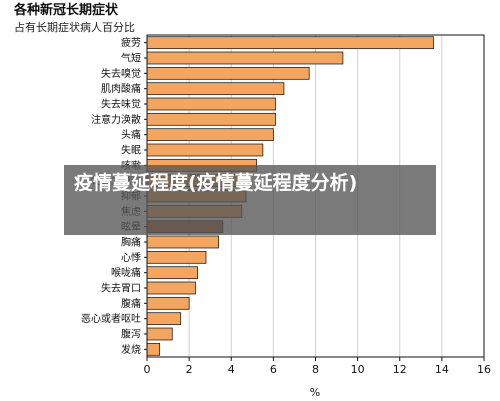  What do you see at coordinates (147, 369) in the screenshot?
I see `x-tick-label: 0` at bounding box center [147, 369].